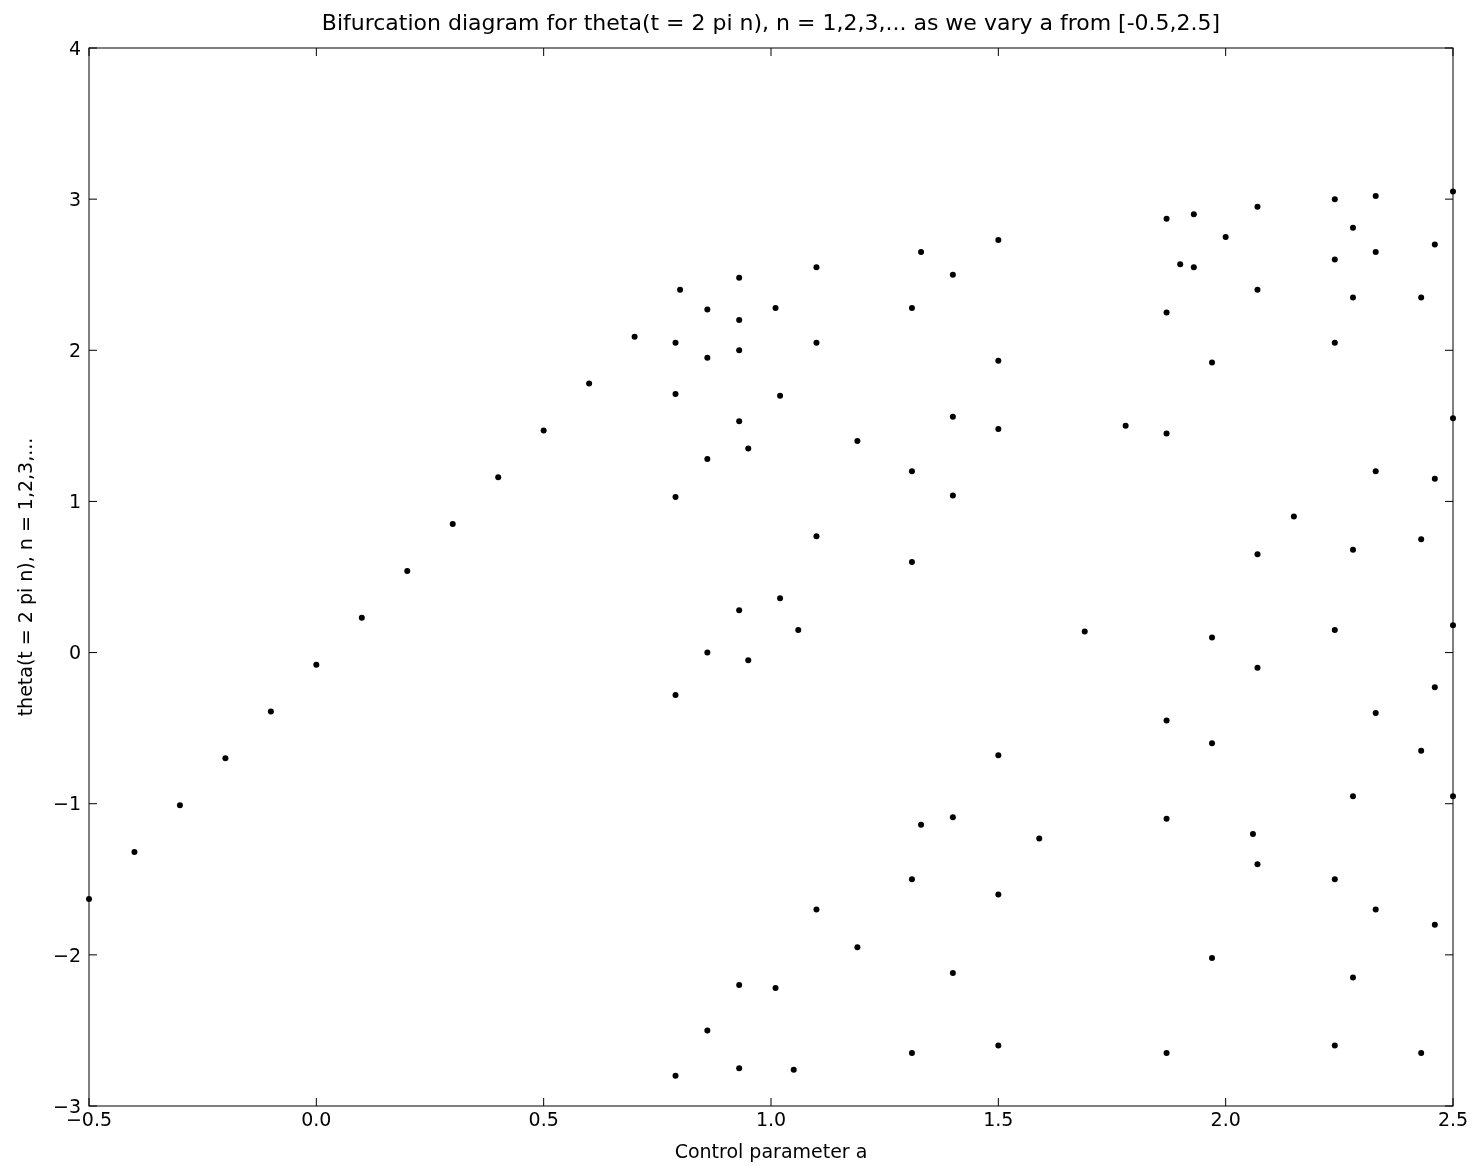  Describe the element at coordinates (998, 1119) in the screenshot. I see `x-tick-label: 1.5` at that location.